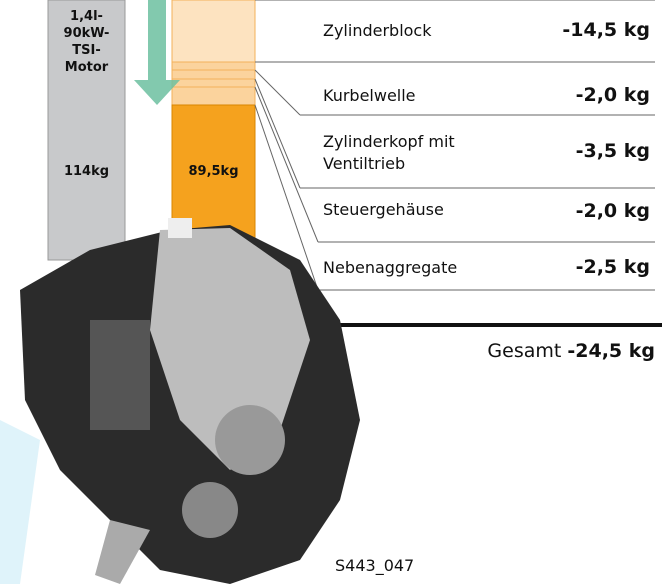  What do you see at coordinates (390, 267) in the screenshot?
I see `part-label: Nebenaggregate` at bounding box center [390, 267].